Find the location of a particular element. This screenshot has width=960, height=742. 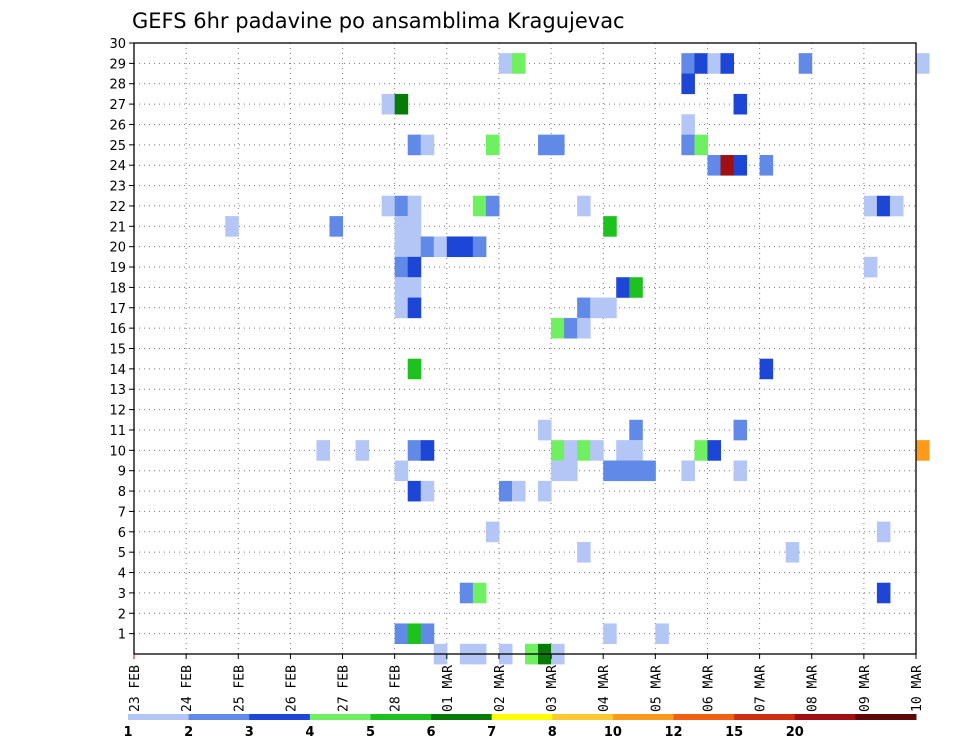

x-tick-label: 08 MAR is located at coordinates (813, 688).